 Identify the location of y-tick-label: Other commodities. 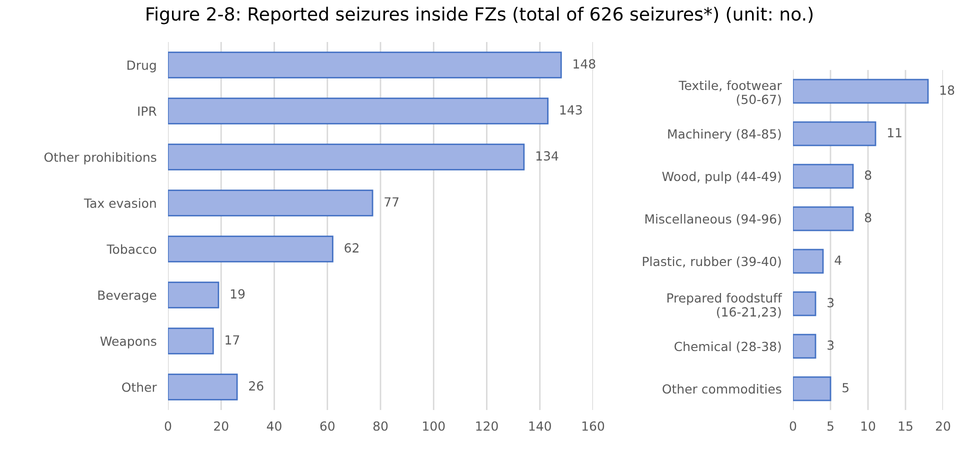
(722, 389).